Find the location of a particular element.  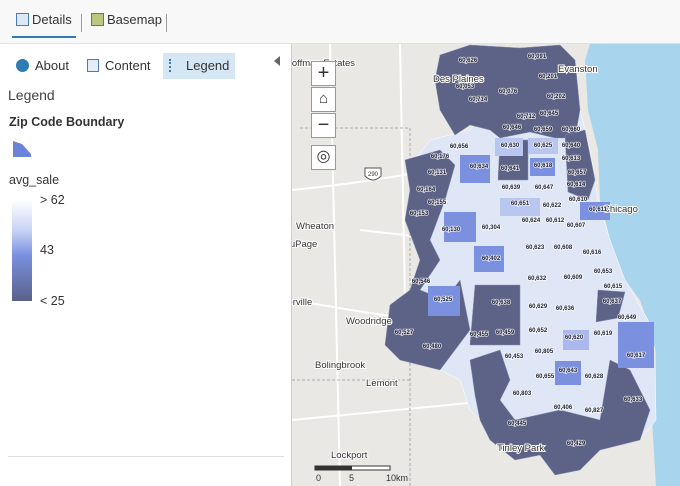

zip-label: 60,620 is located at coordinates (574, 338).